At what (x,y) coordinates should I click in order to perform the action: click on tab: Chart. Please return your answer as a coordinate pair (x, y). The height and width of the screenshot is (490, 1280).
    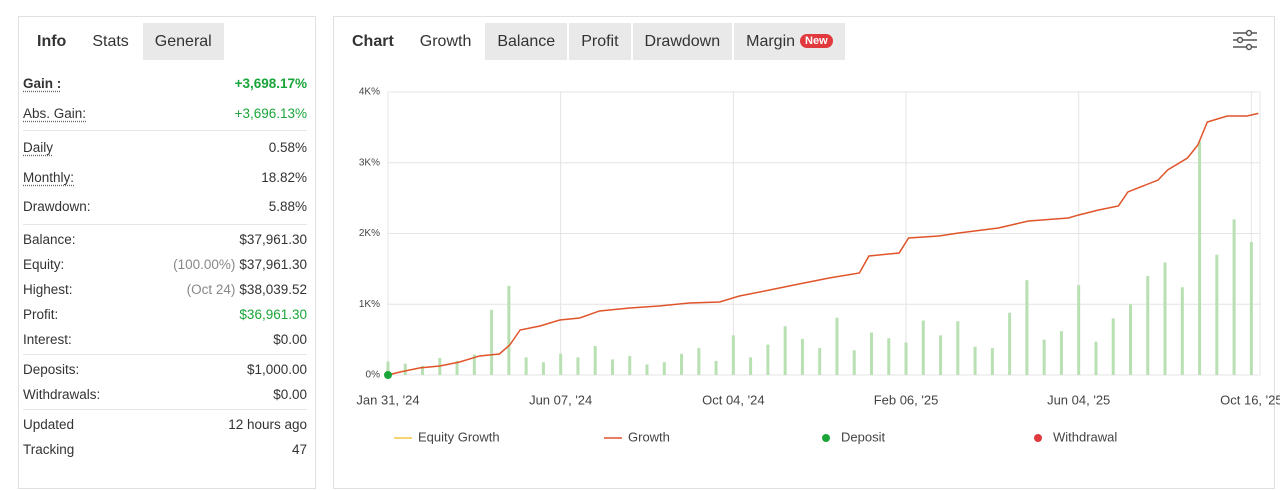
    Looking at the image, I should click on (373, 41).